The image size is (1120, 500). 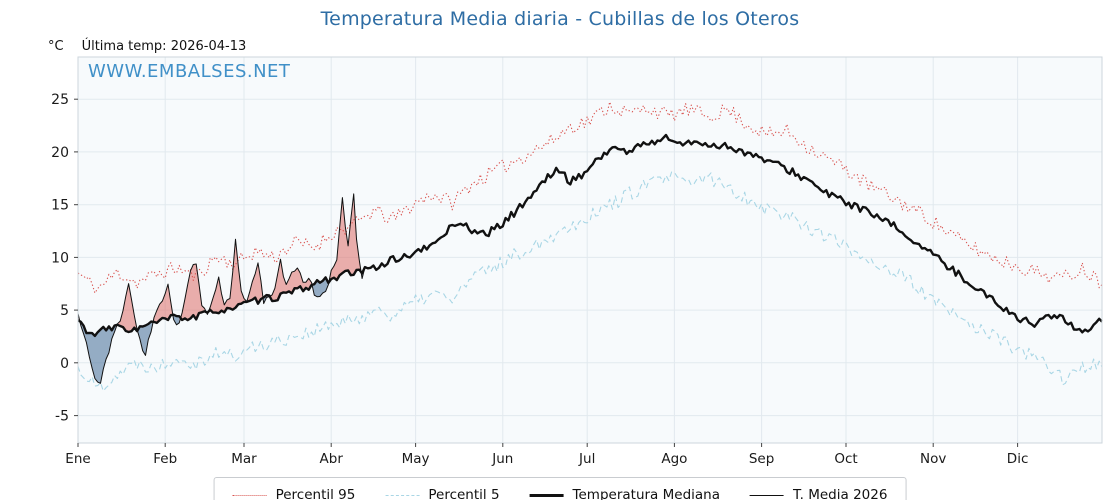 I want to click on legend-item-percentil-5: Percentil 5, so click(x=442, y=493).